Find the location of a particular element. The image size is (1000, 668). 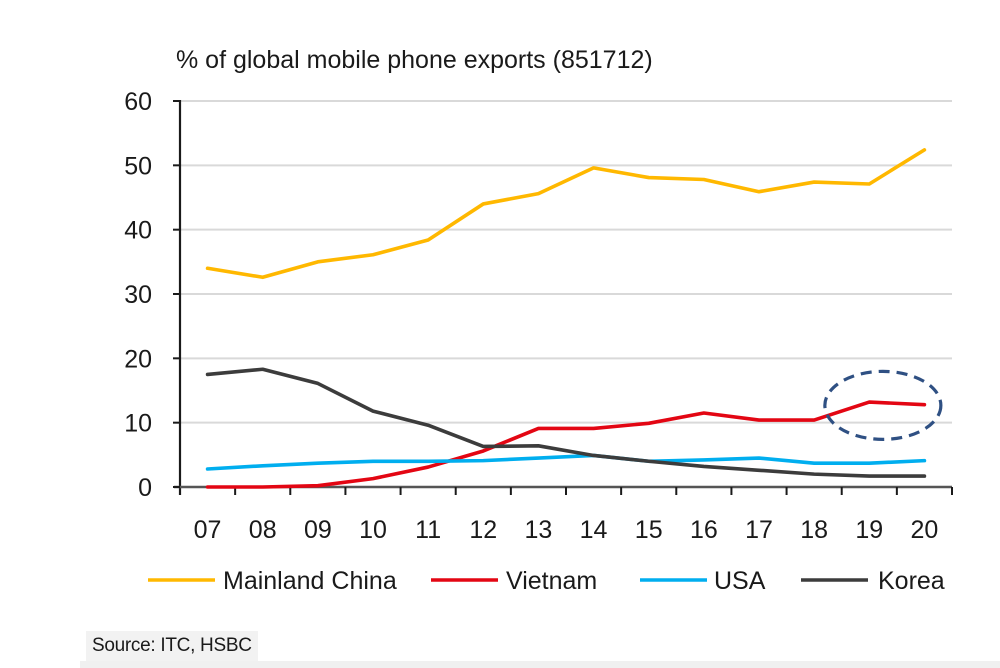

legend-label-vietnam: Vietnam is located at coordinates (551, 581).